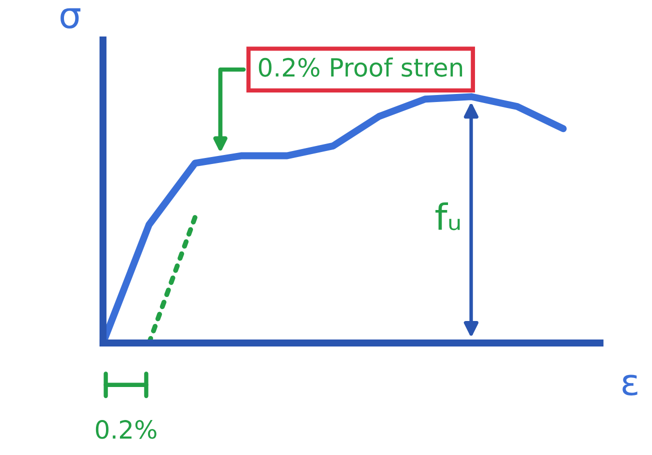  I want to click on y-axis-title: σ, so click(70, 18).